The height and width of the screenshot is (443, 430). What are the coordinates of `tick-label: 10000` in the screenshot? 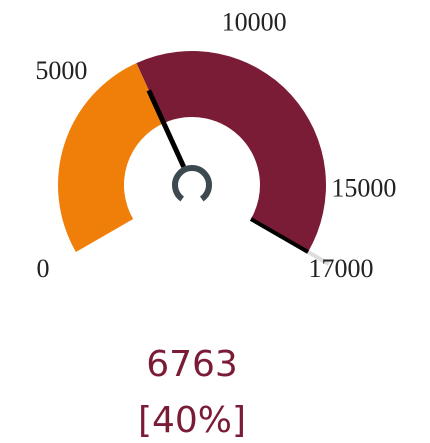 It's located at (254, 22).